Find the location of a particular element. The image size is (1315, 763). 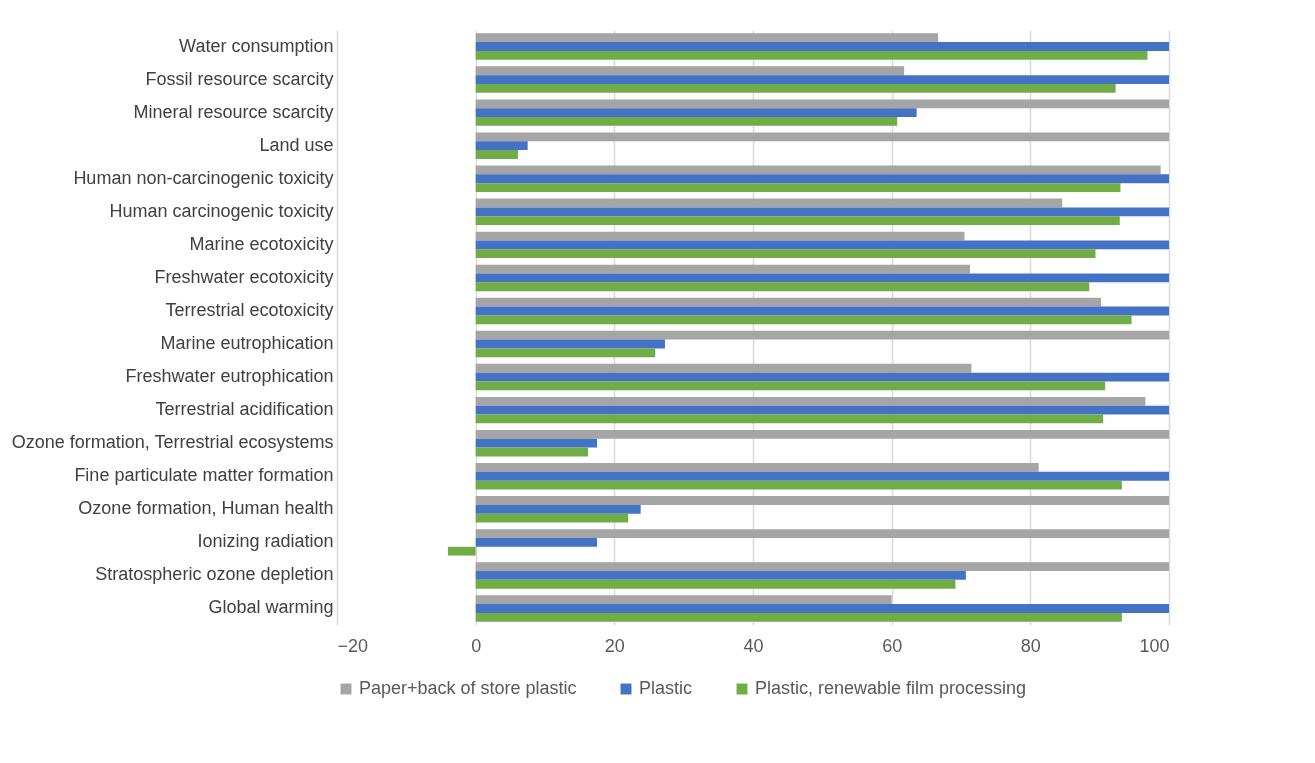

x-tick-label: 80 is located at coordinates (1030, 645).